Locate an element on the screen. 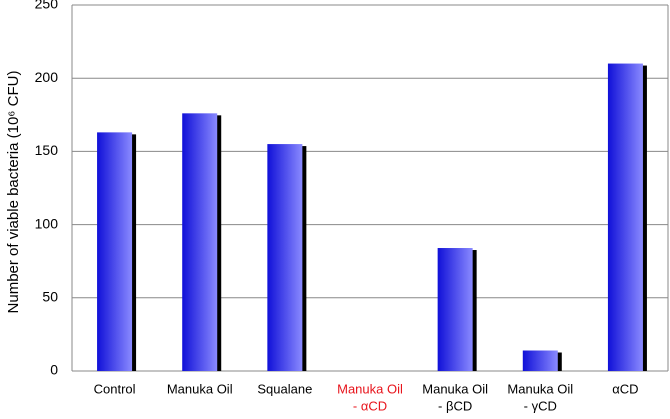 This screenshot has height=419, width=670. x-tick-label: - βCD is located at coordinates (455, 405).